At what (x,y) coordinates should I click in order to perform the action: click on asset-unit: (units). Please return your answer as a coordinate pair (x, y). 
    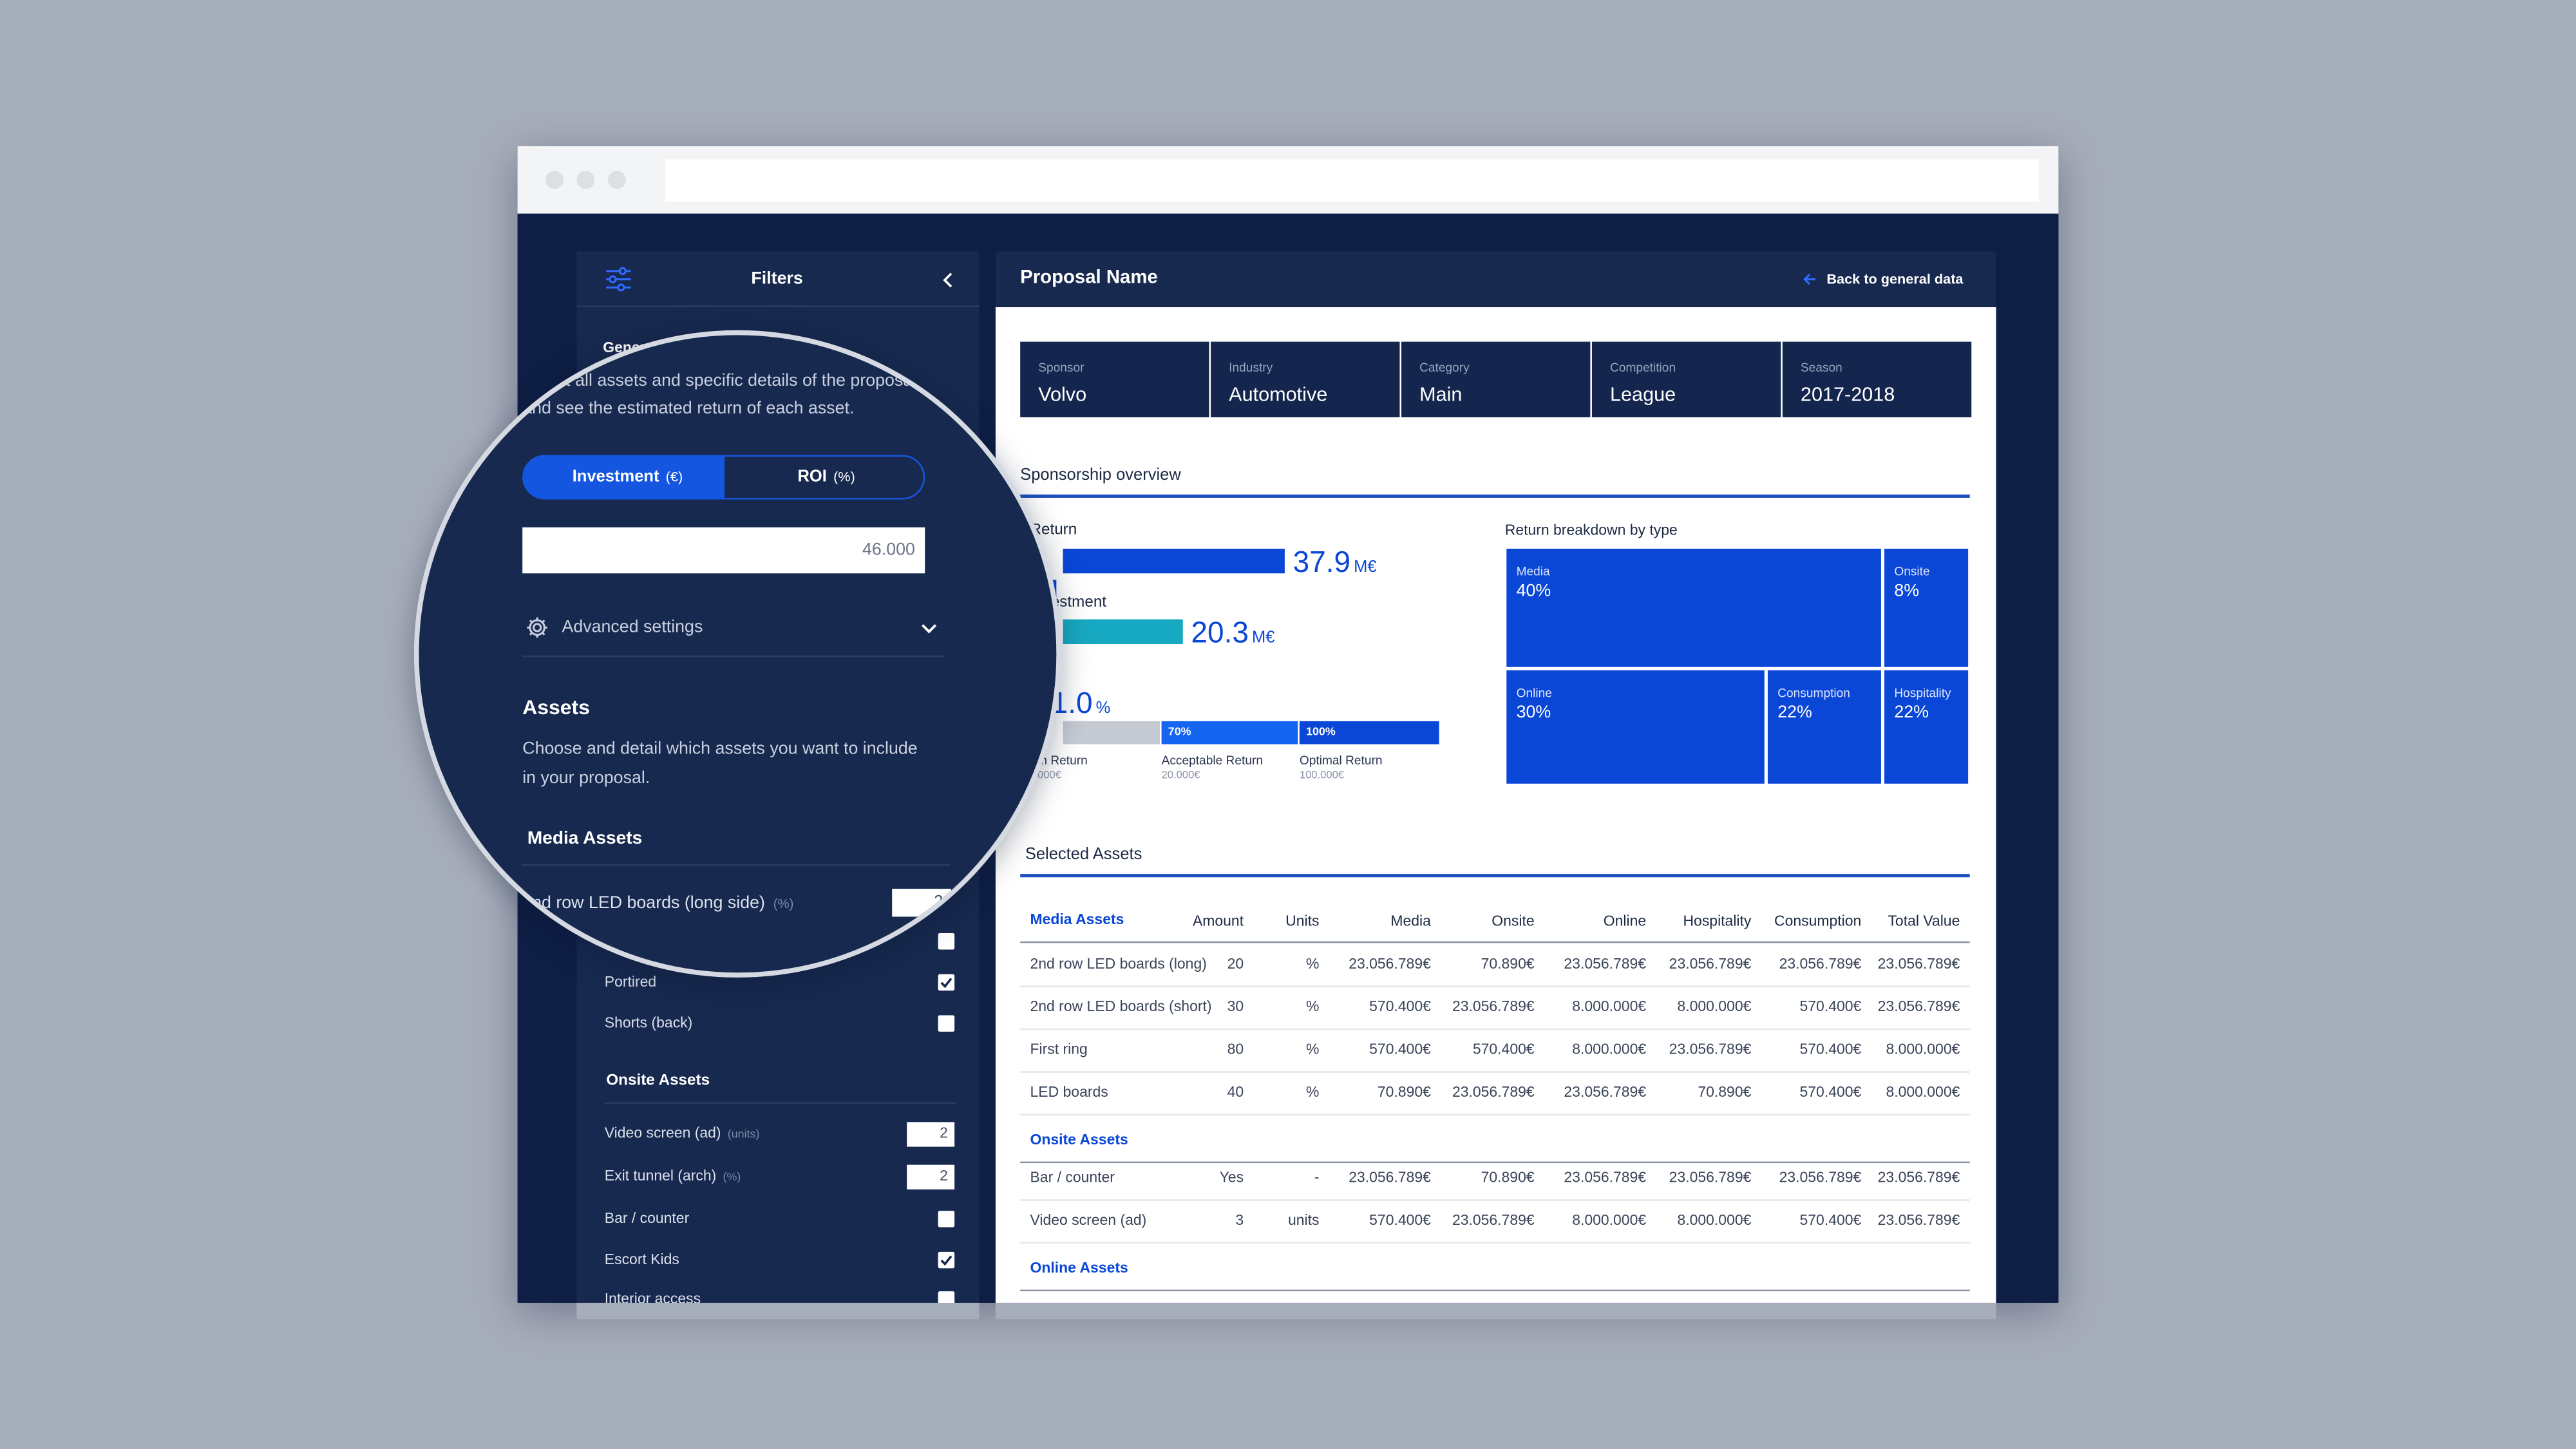
    Looking at the image, I should click on (744, 1135).